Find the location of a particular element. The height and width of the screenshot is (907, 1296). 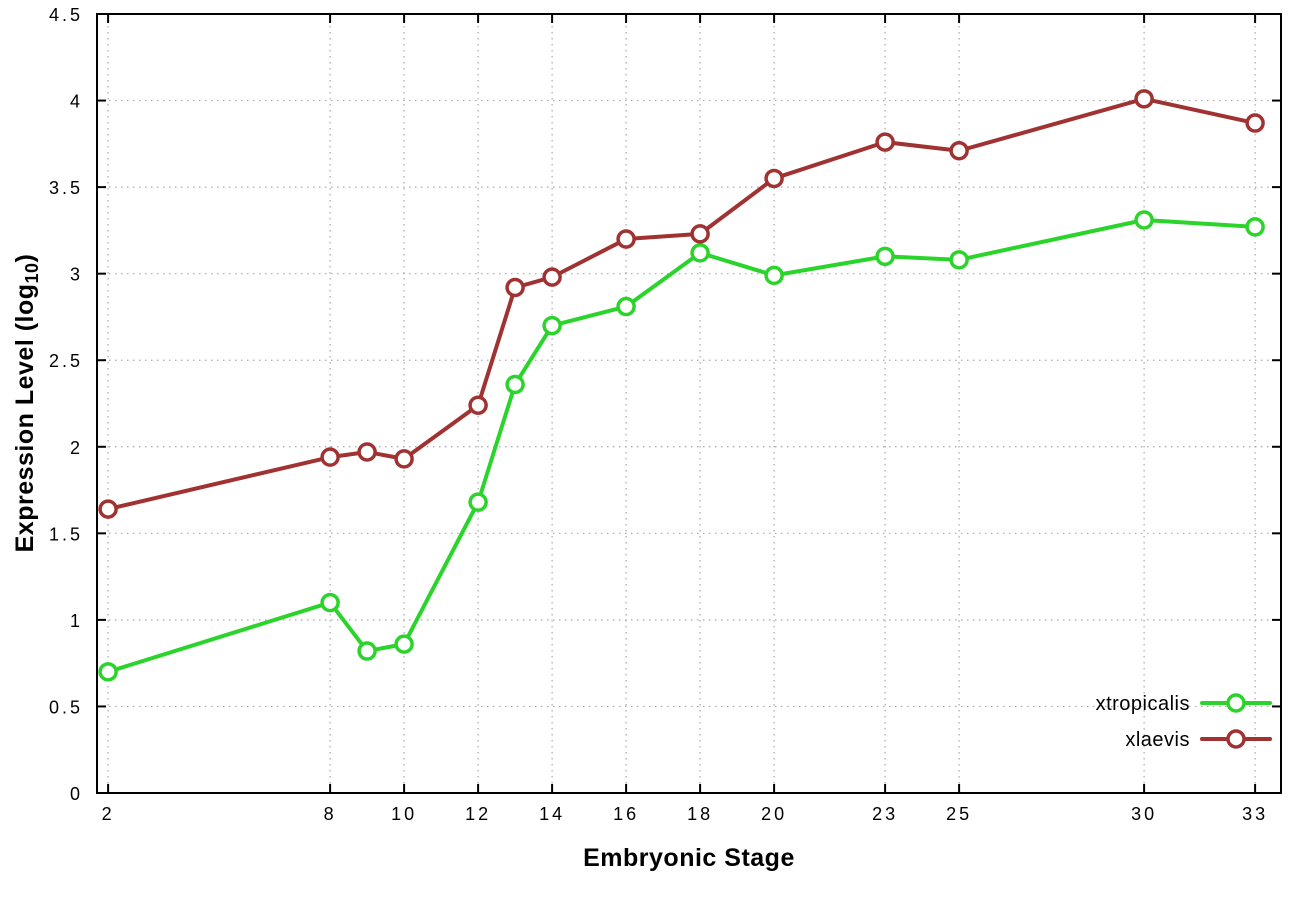

x-tick-label: 20 is located at coordinates (774, 814).